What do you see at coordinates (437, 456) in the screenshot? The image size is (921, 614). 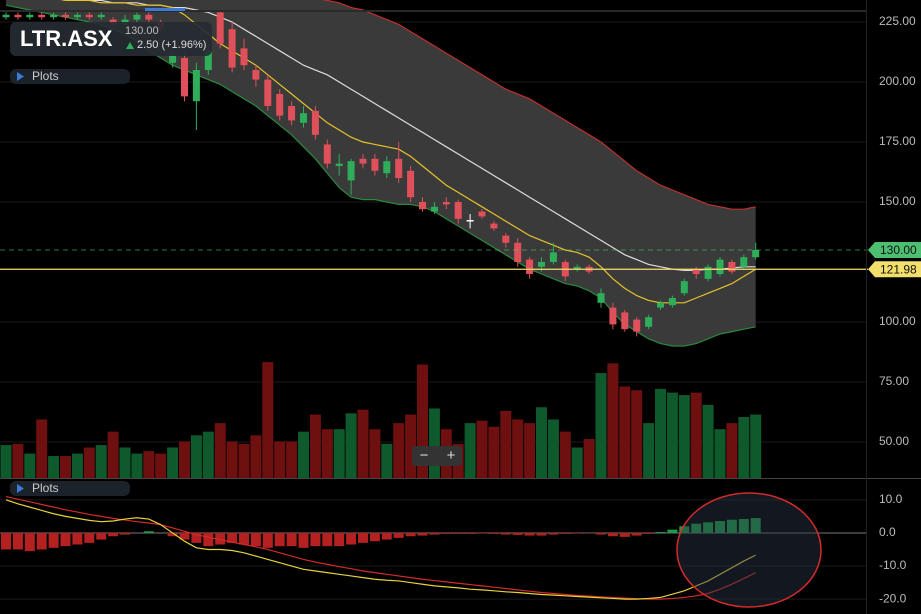 I see `volume-buttons` at bounding box center [437, 456].